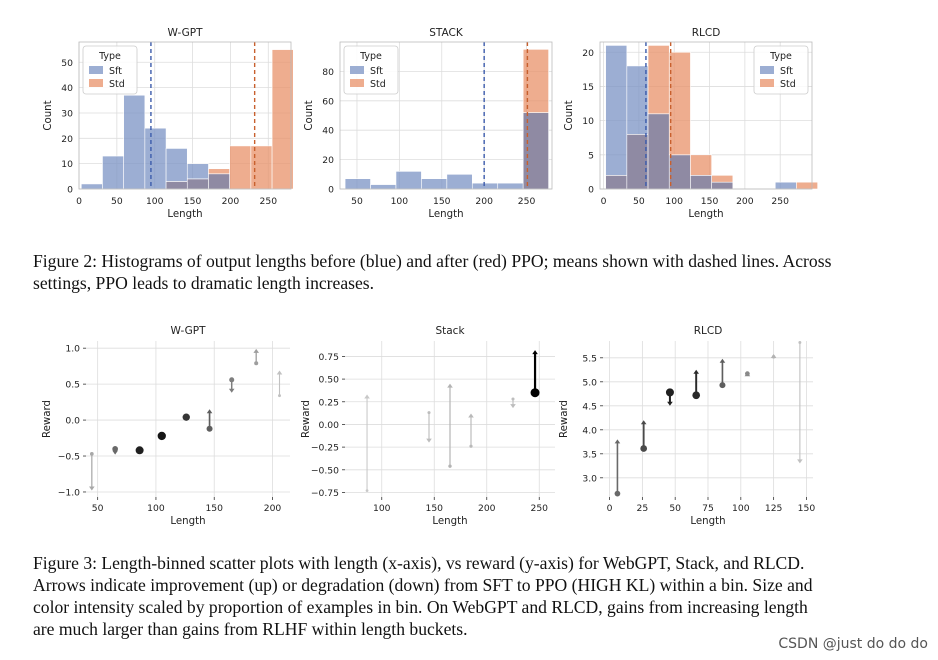  What do you see at coordinates (115, 71) in the screenshot?
I see `legend-label: Sft` at bounding box center [115, 71].